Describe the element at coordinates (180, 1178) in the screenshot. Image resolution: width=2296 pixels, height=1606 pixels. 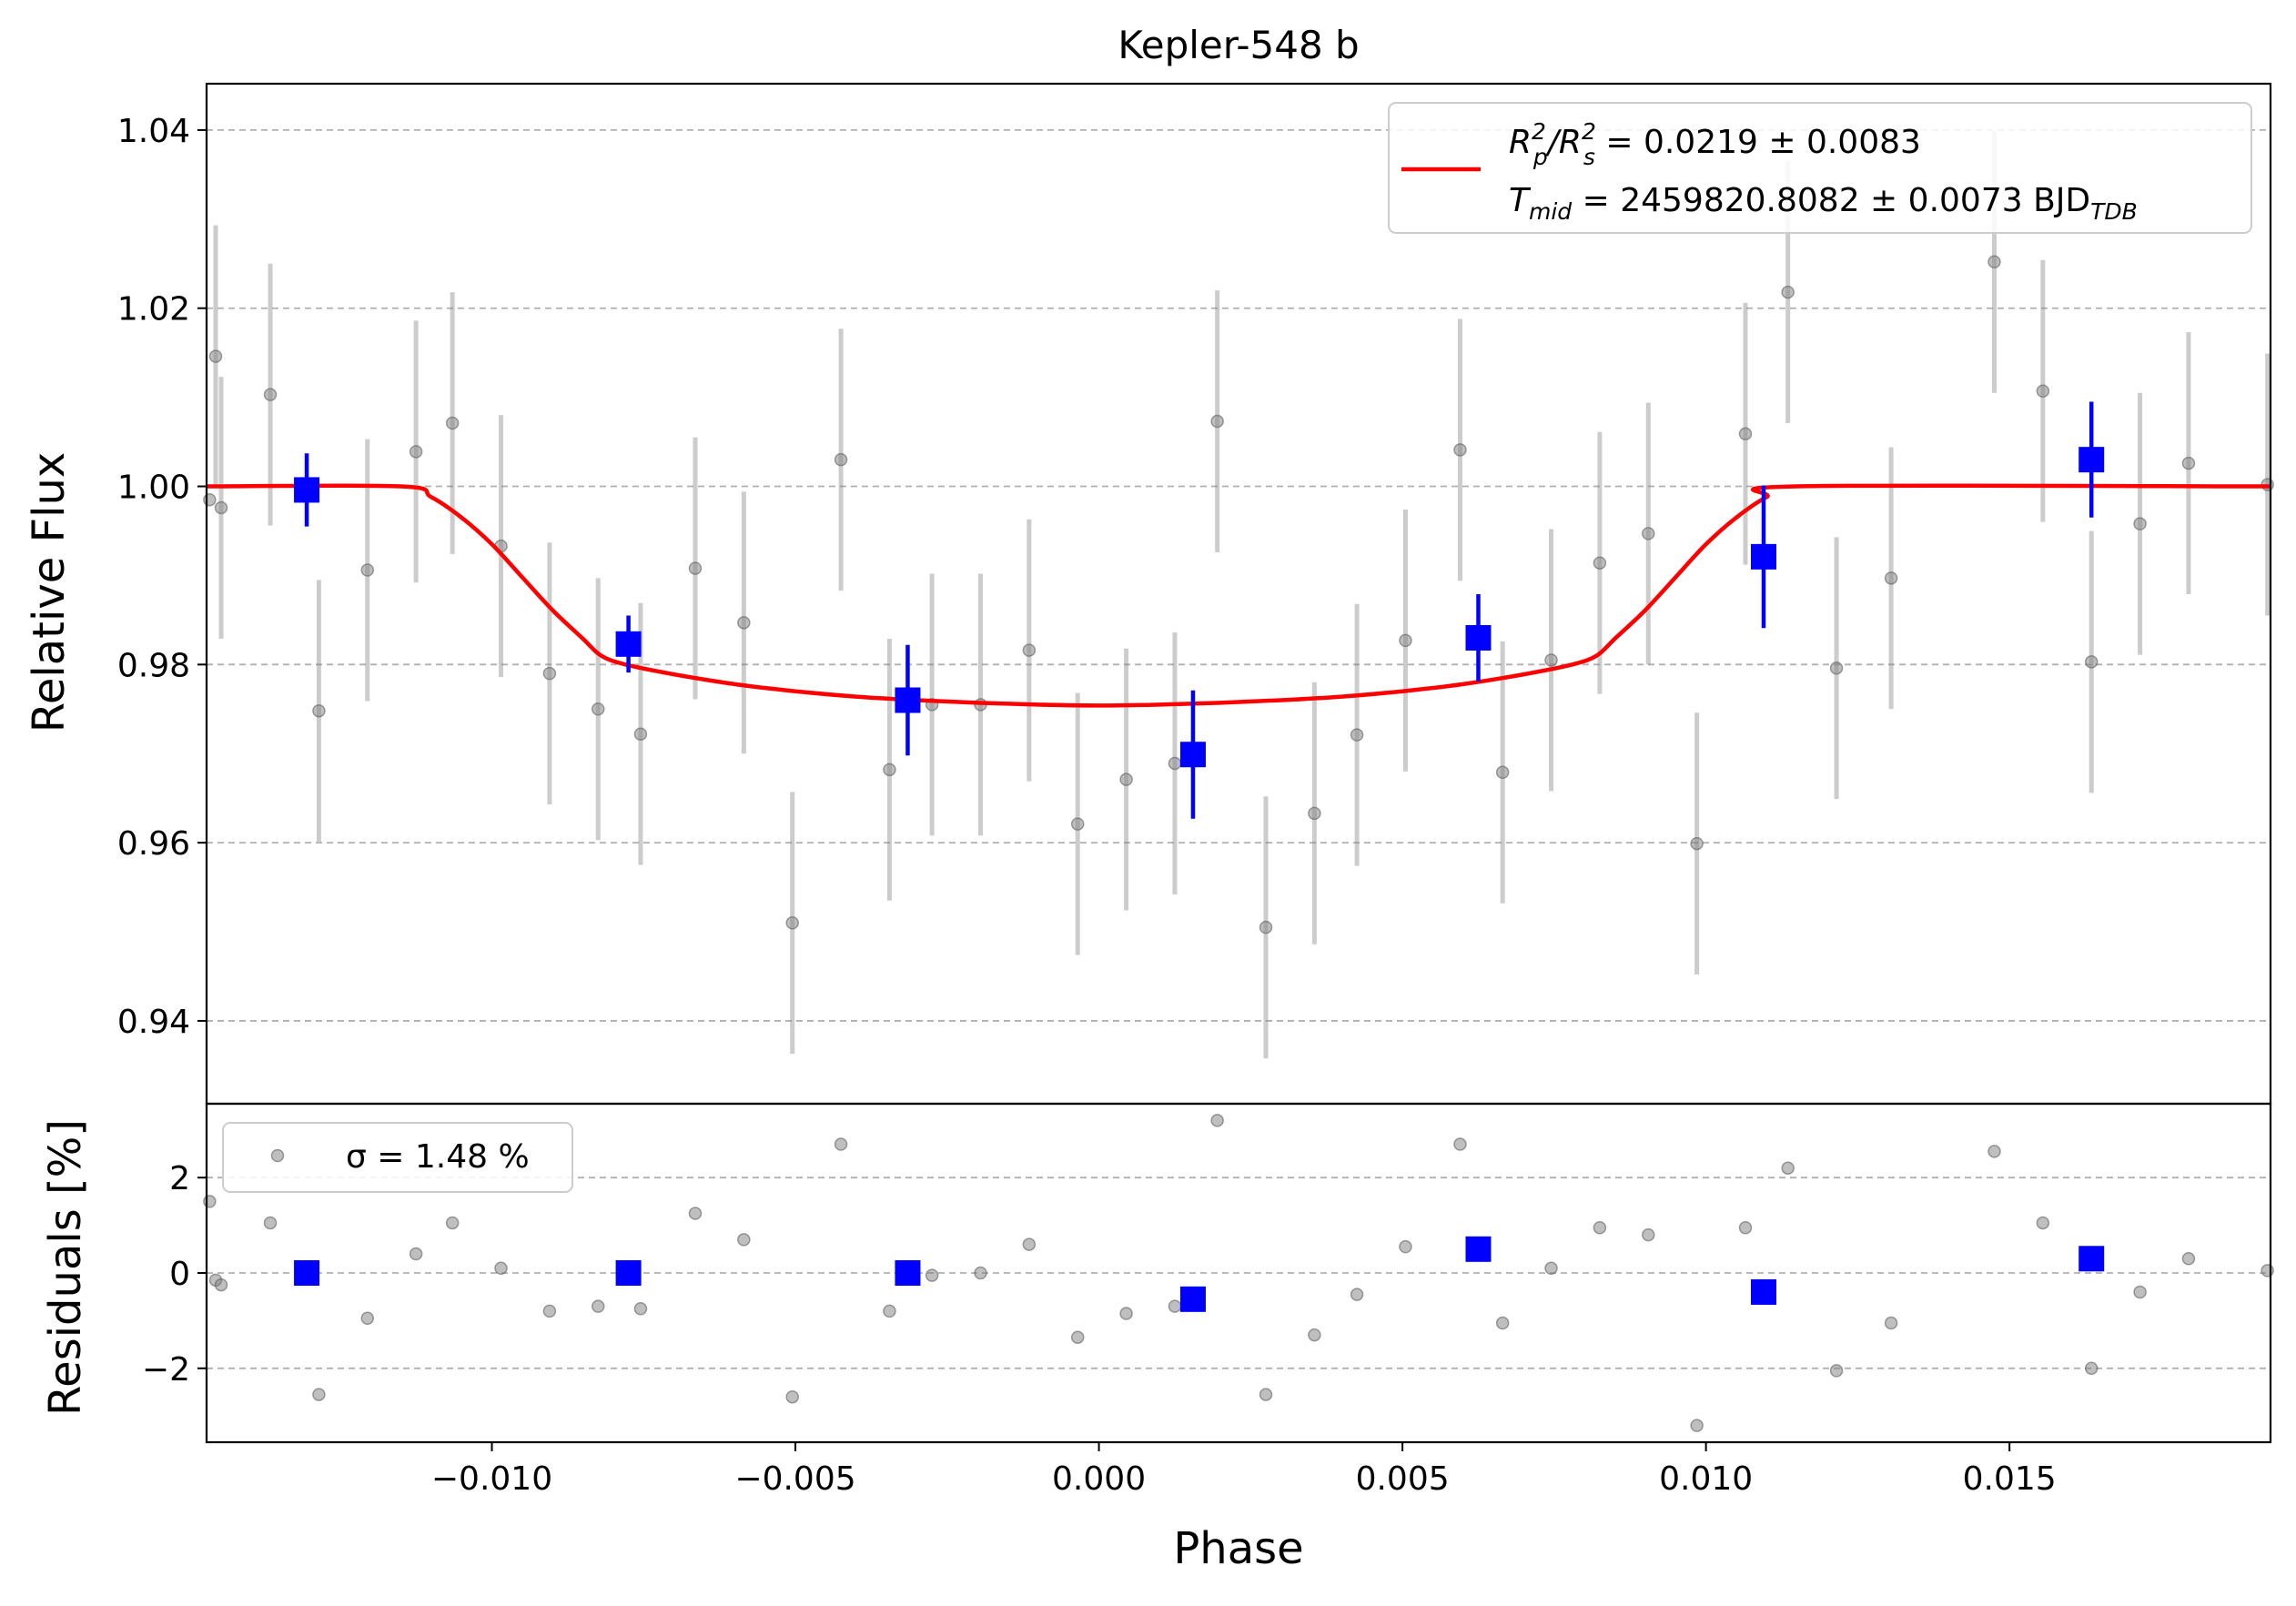
I see `bottom-y-tick-label: 2` at that location.